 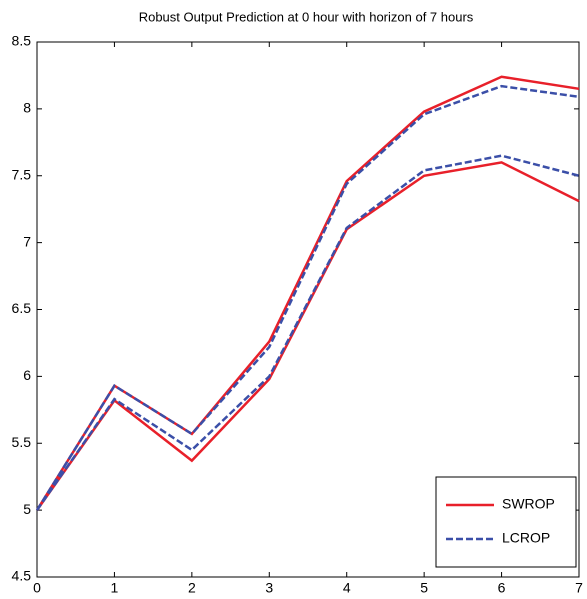 I want to click on y-tick-label: 8, so click(x=27, y=108).